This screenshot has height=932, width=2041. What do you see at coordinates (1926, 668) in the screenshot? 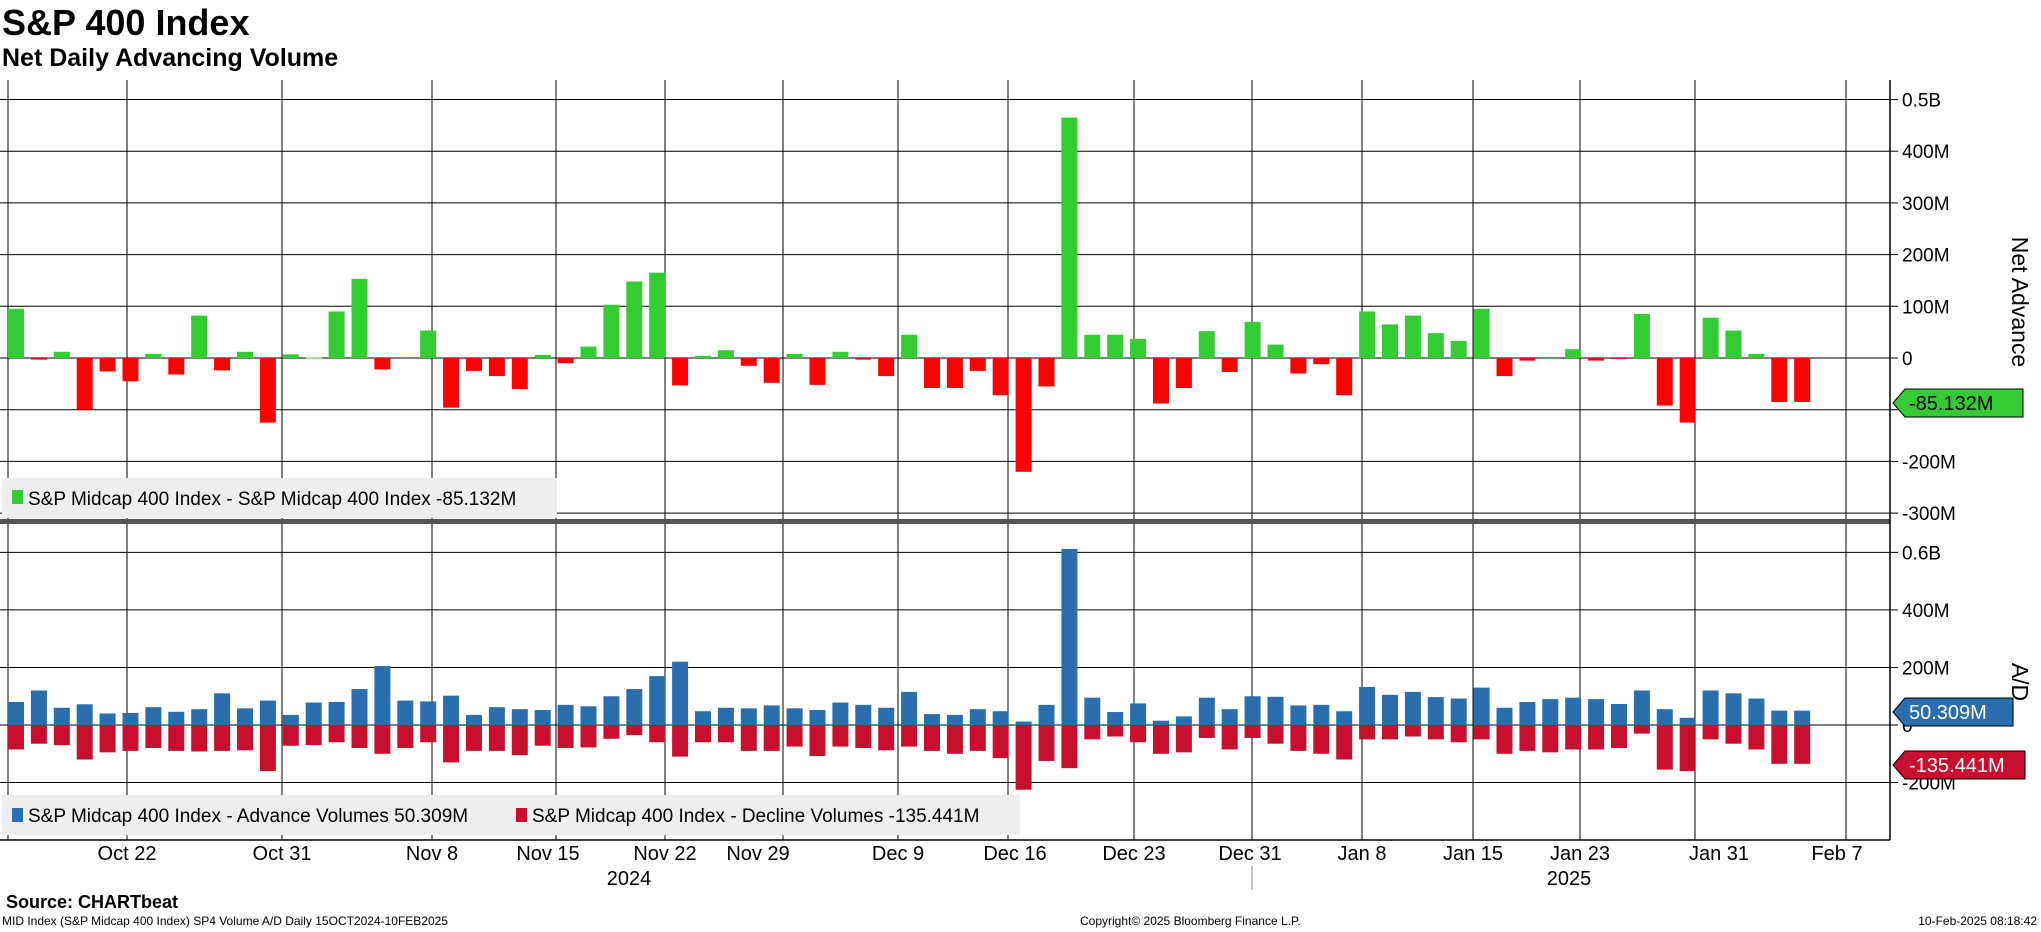
I see `bottom-y-tick-label: 200M` at bounding box center [1926, 668].